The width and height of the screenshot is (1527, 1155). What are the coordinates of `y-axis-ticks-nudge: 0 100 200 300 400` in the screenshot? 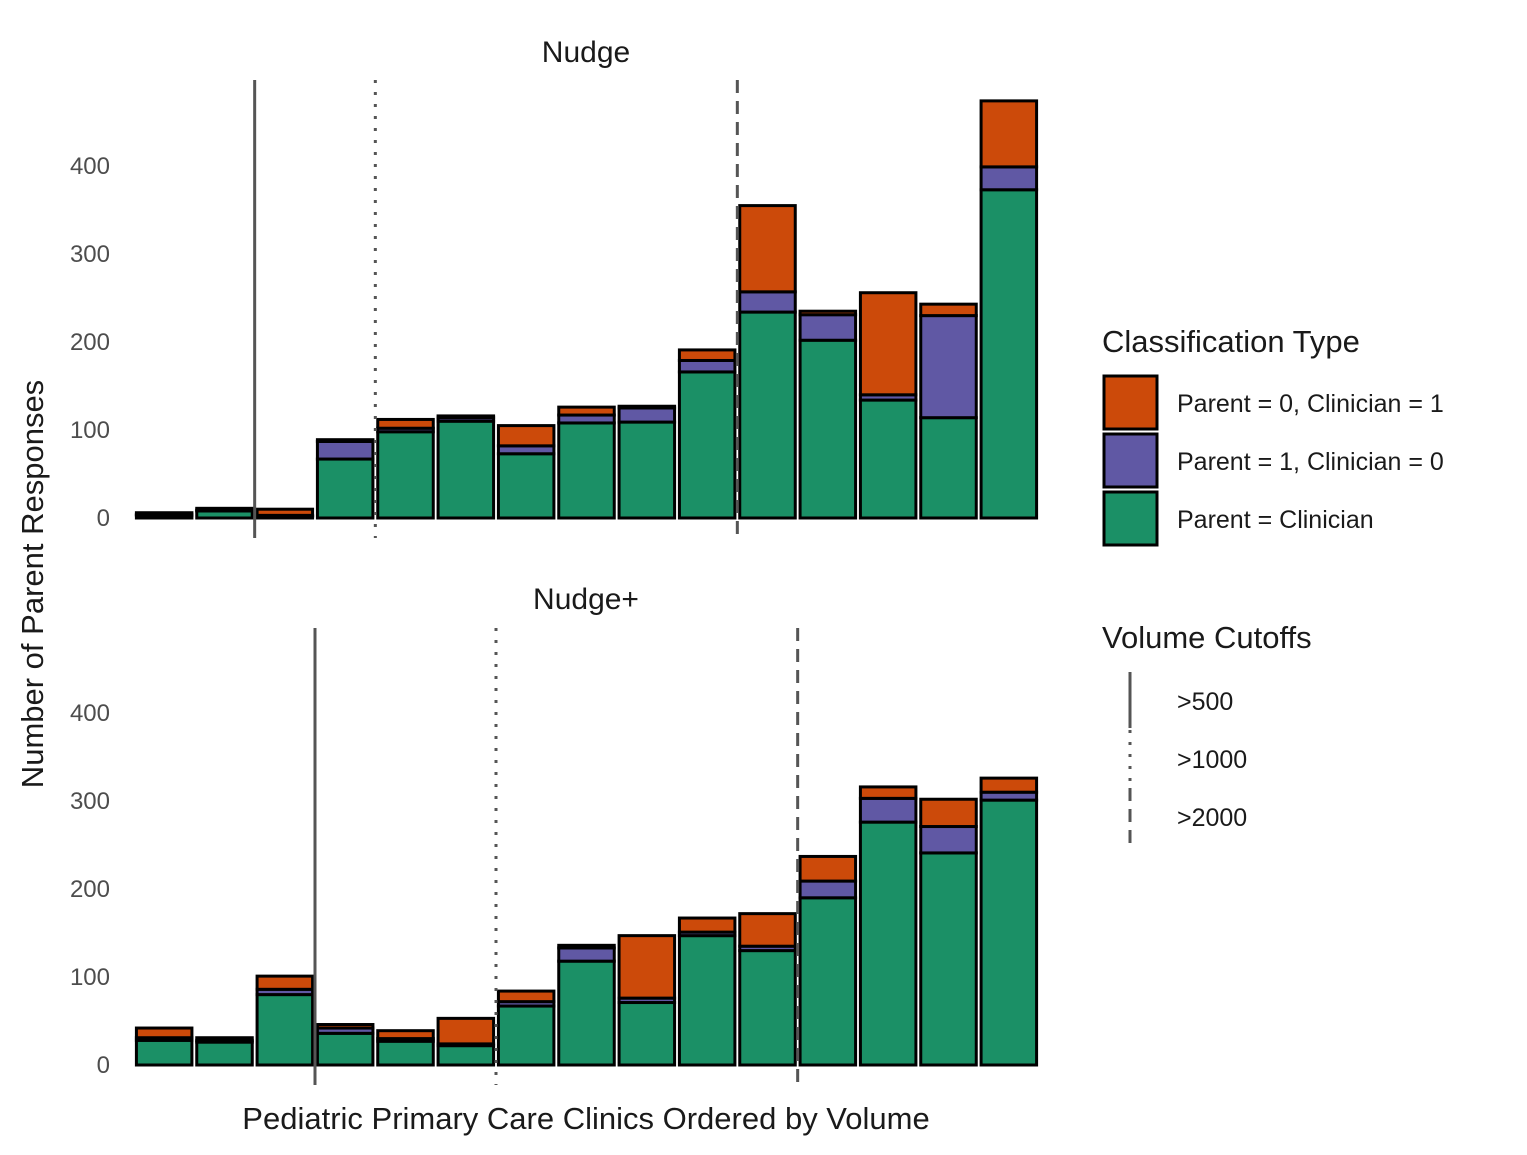 It's located at (90, 342).